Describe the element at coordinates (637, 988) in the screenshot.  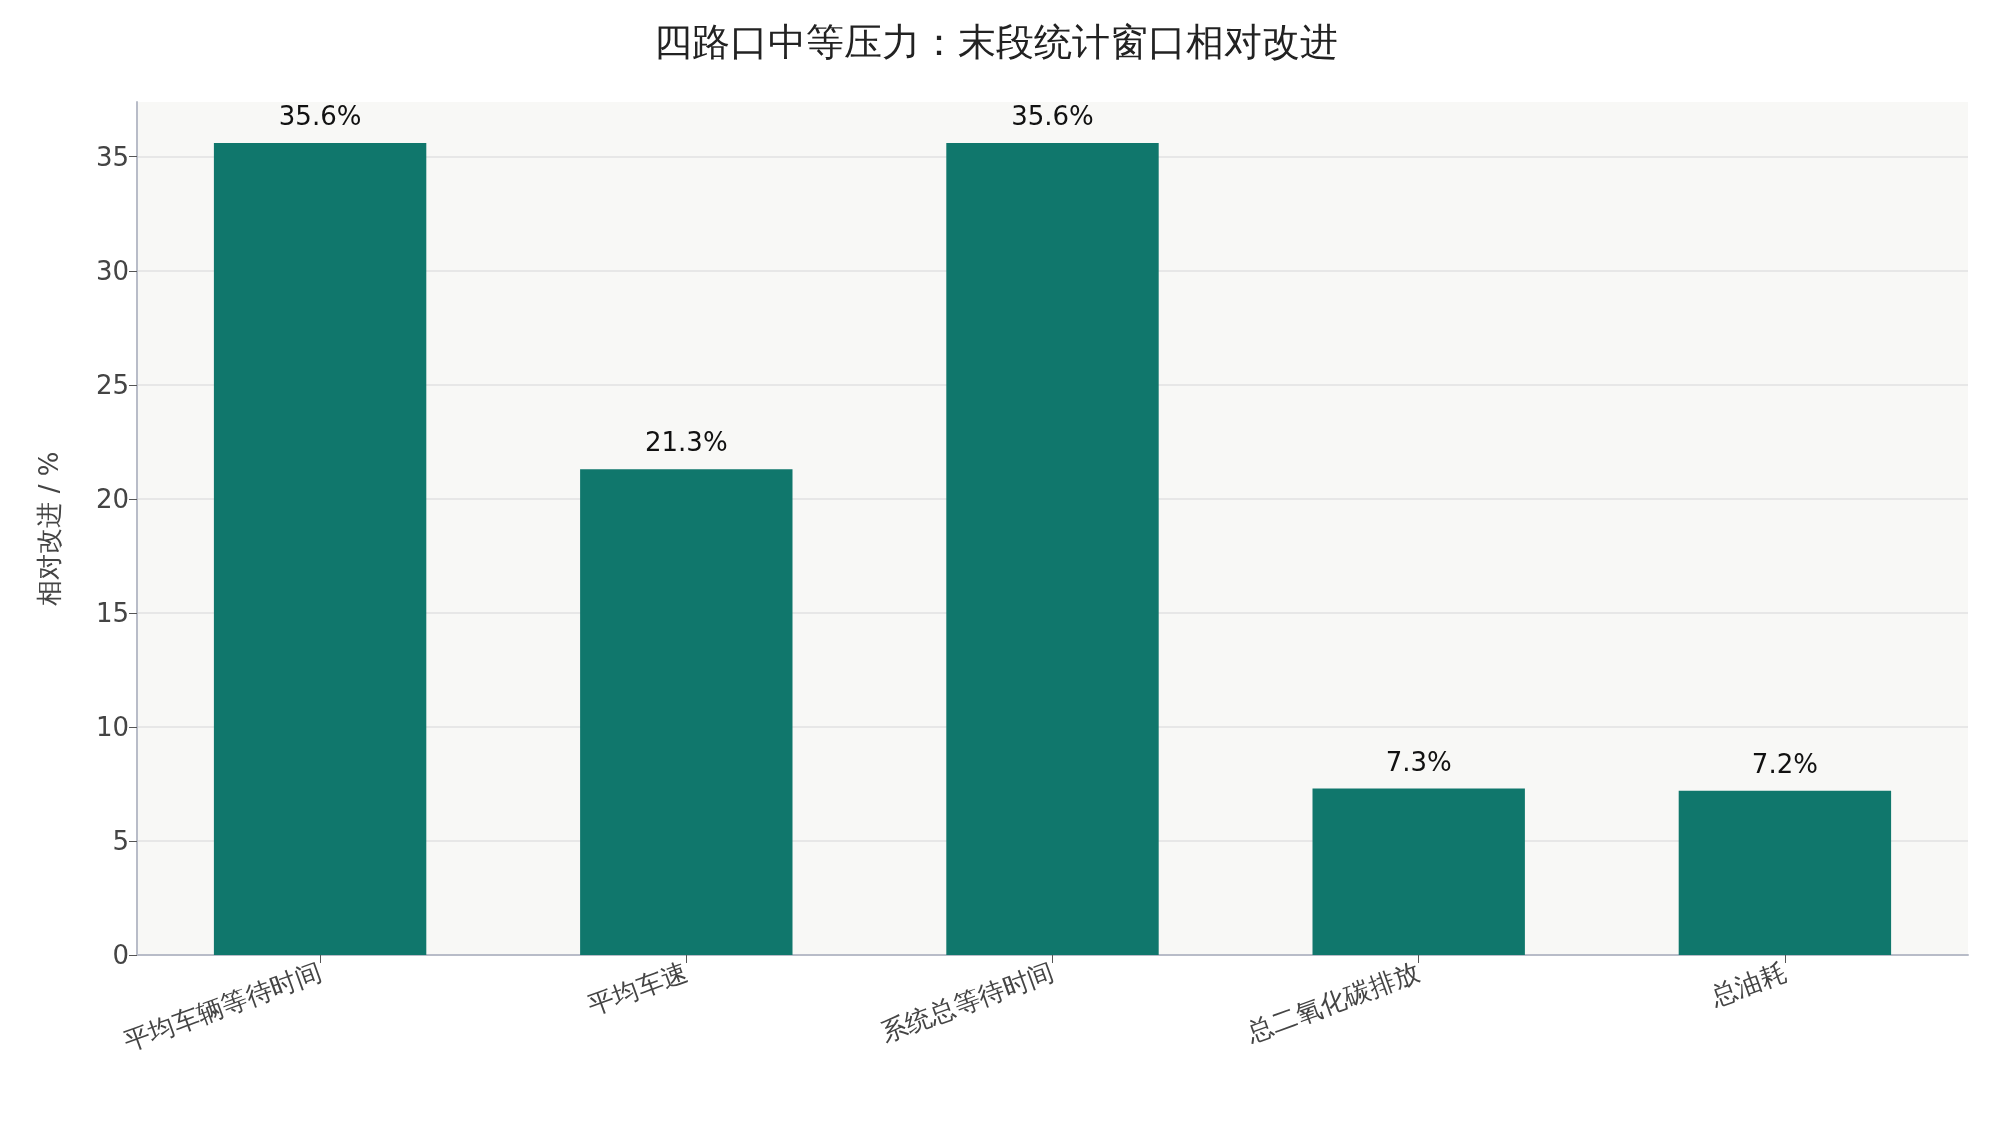
I see `x-tick-label: 平均车速` at that location.